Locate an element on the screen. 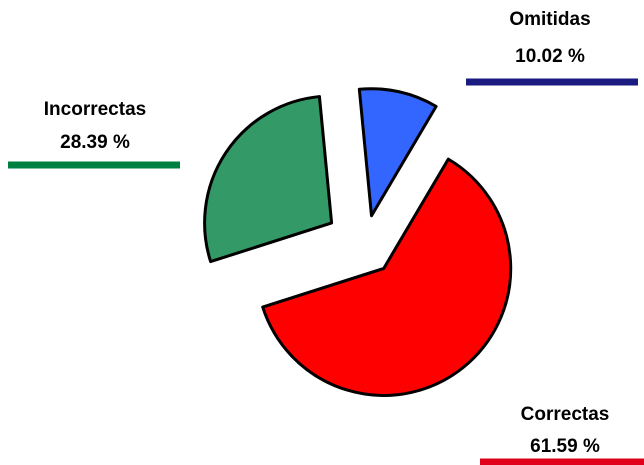  slice-value-label: 10.02 % is located at coordinates (550, 56).